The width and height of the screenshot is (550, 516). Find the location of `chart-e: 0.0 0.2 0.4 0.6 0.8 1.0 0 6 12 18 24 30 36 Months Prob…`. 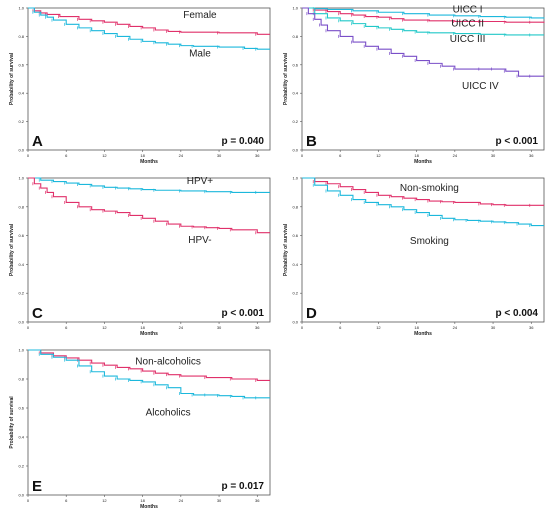

chart-e: 0.0 0.2 0.4 0.6 0.8 1.0 0 6 12 18 24 30 36 Months Prob… is located at coordinates (140, 429).